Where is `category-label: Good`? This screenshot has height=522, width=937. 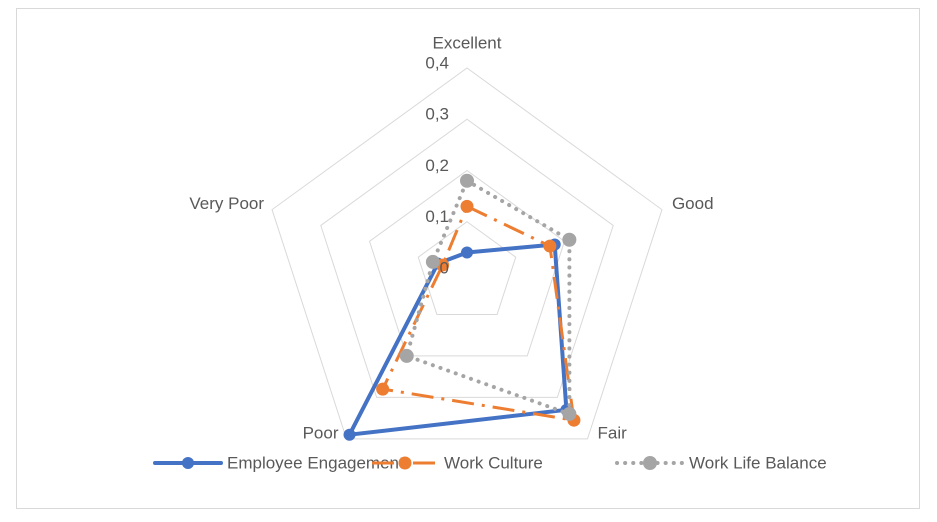
category-label: Good is located at coordinates (693, 203).